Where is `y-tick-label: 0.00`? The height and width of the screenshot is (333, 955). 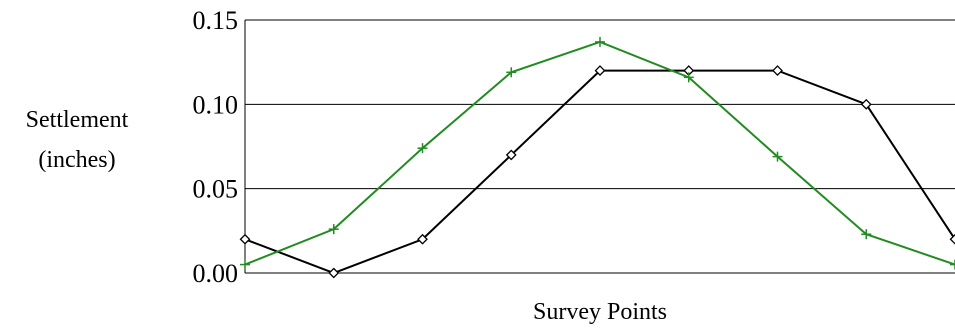
y-tick-label: 0.00 is located at coordinates (216, 273).